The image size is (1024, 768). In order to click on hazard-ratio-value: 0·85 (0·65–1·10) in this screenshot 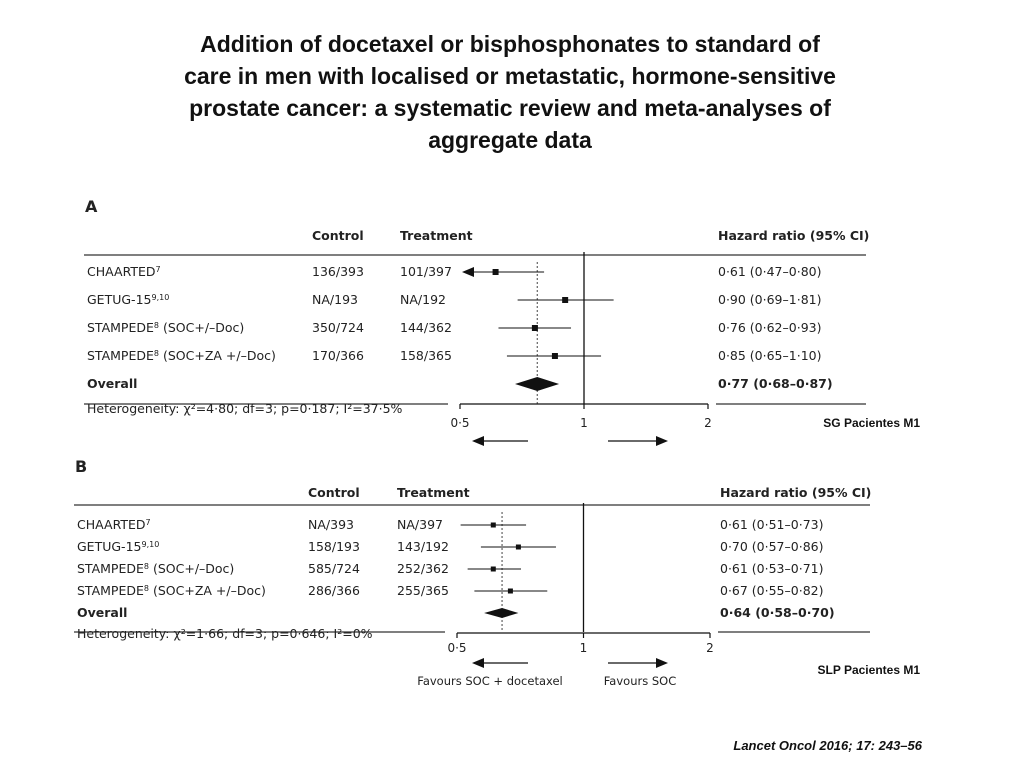, I will do `click(769, 355)`.